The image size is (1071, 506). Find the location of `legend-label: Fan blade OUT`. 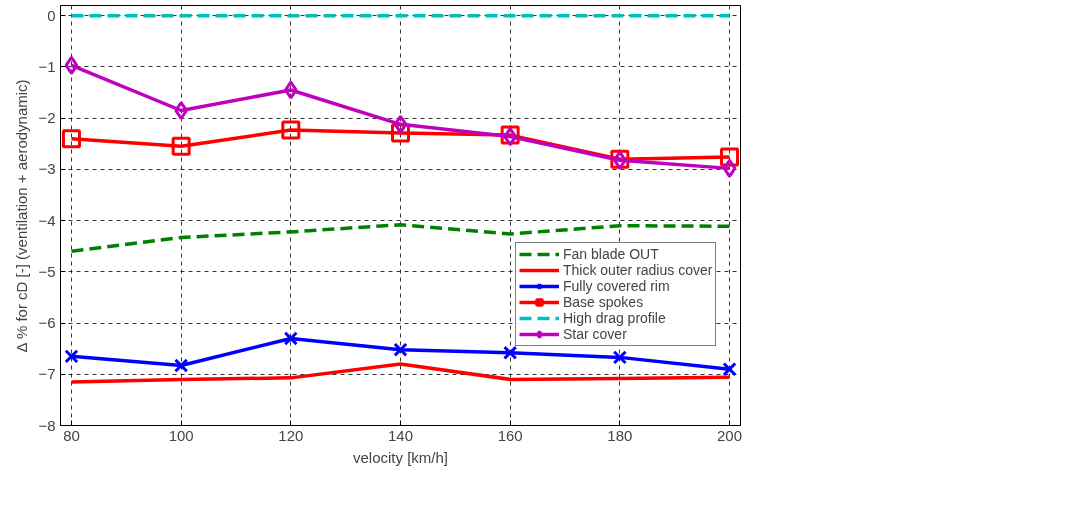

legend-label: Fan blade OUT is located at coordinates (611, 254).